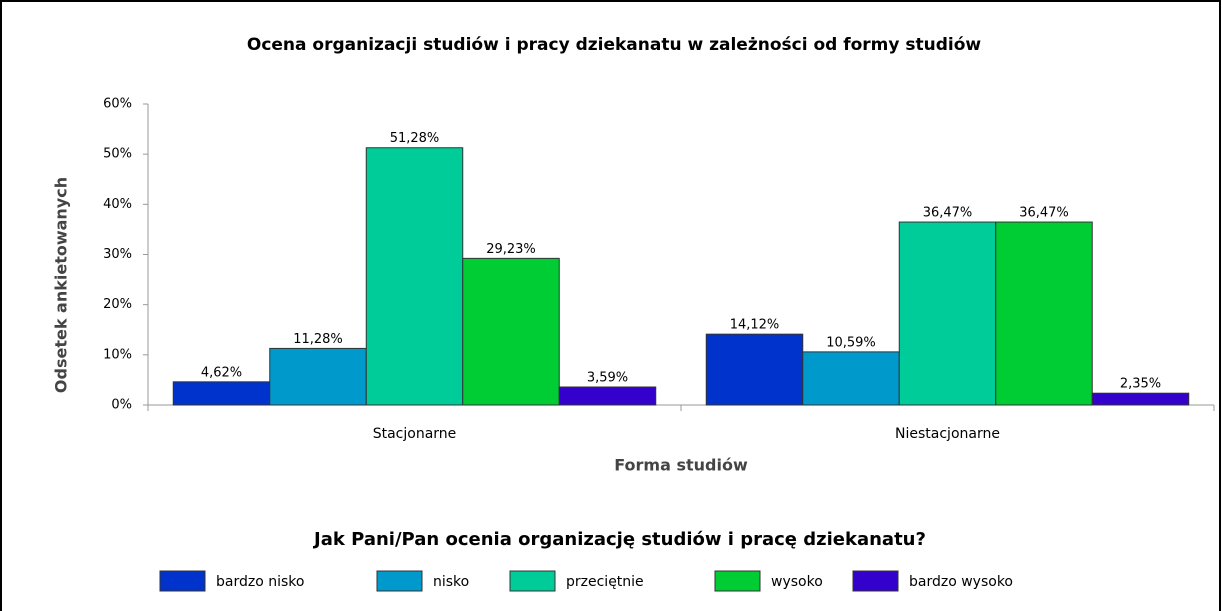 The height and width of the screenshot is (611, 1222). What do you see at coordinates (121, 405) in the screenshot?
I see `y-tick-label: 0%` at bounding box center [121, 405].